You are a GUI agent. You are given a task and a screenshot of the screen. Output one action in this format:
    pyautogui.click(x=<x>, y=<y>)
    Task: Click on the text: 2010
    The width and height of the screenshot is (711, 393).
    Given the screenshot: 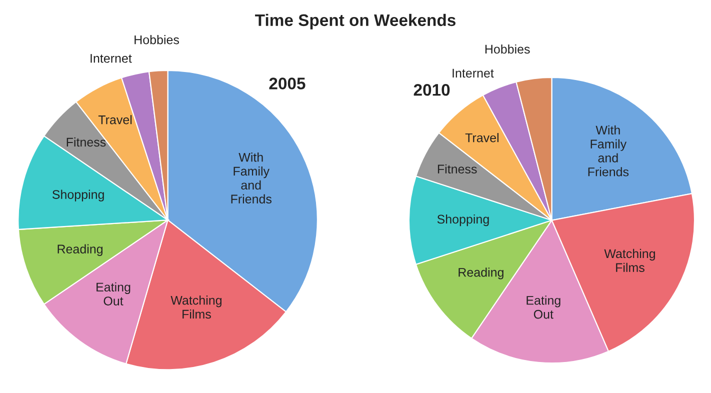 What is the action you would take?
    pyautogui.click(x=432, y=90)
    